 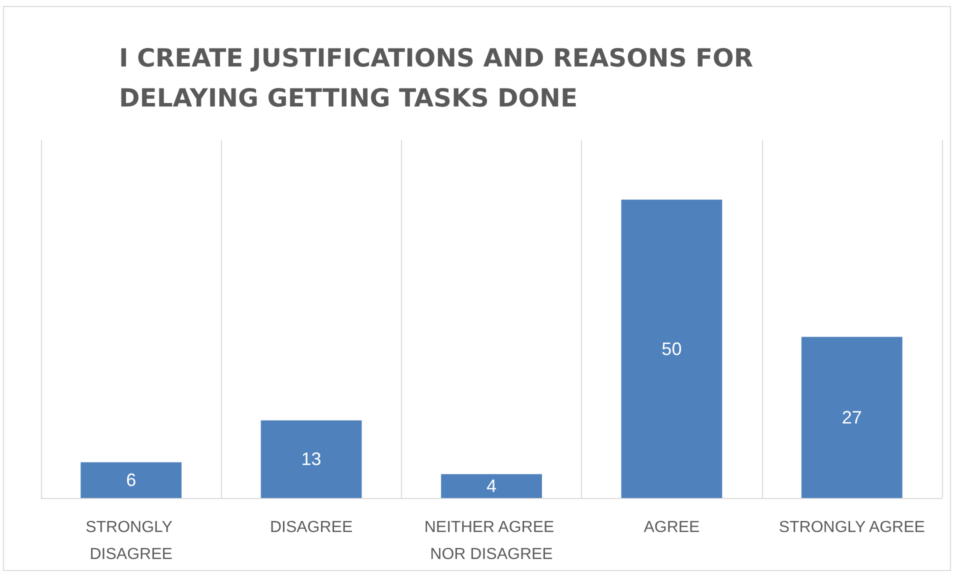 I want to click on data-label: 4, so click(x=491, y=486).